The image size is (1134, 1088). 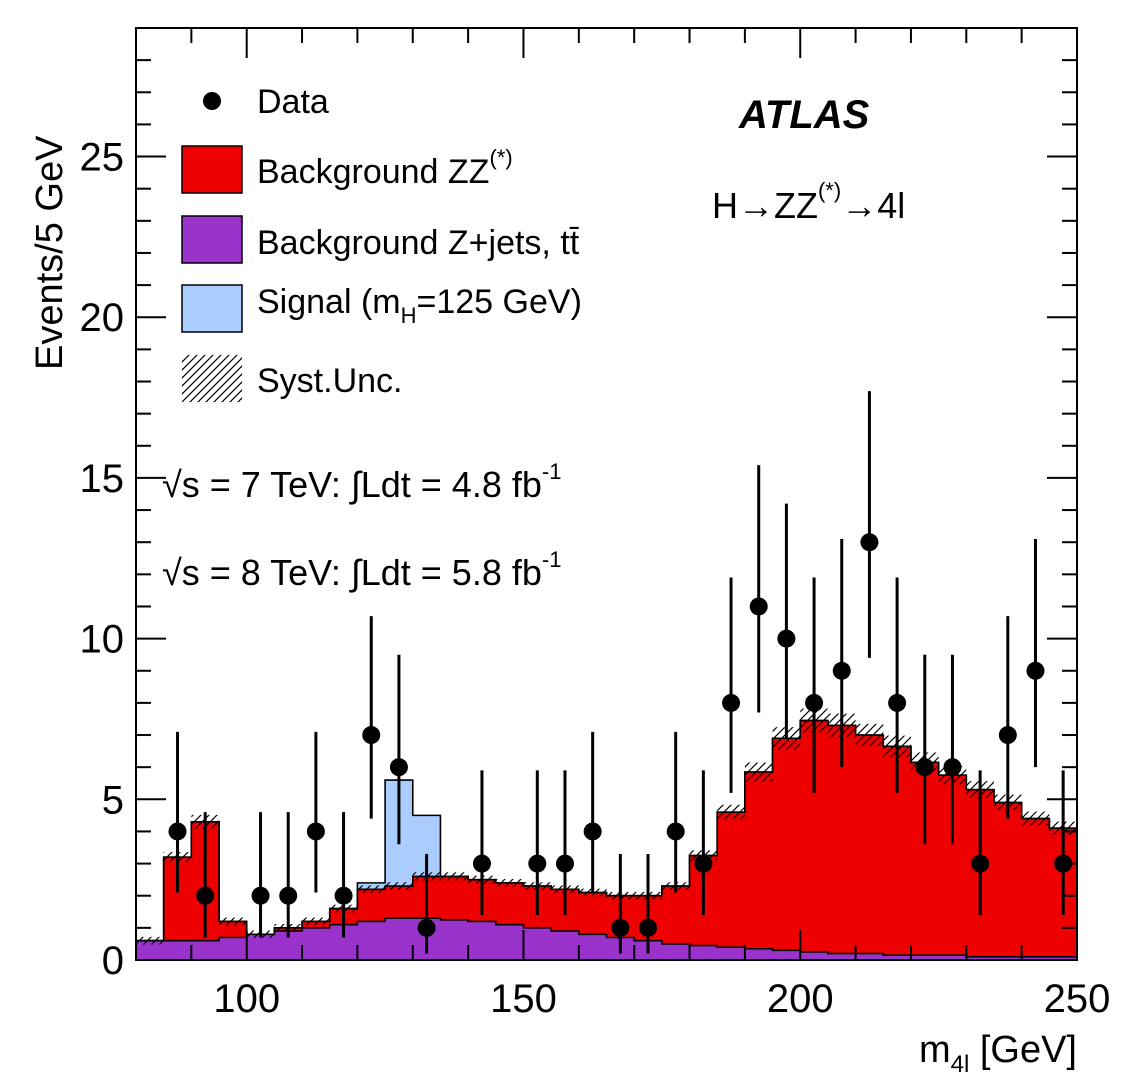 What do you see at coordinates (606, 938) in the screenshot?
I see `histogram-background-z-jets-tt` at bounding box center [606, 938].